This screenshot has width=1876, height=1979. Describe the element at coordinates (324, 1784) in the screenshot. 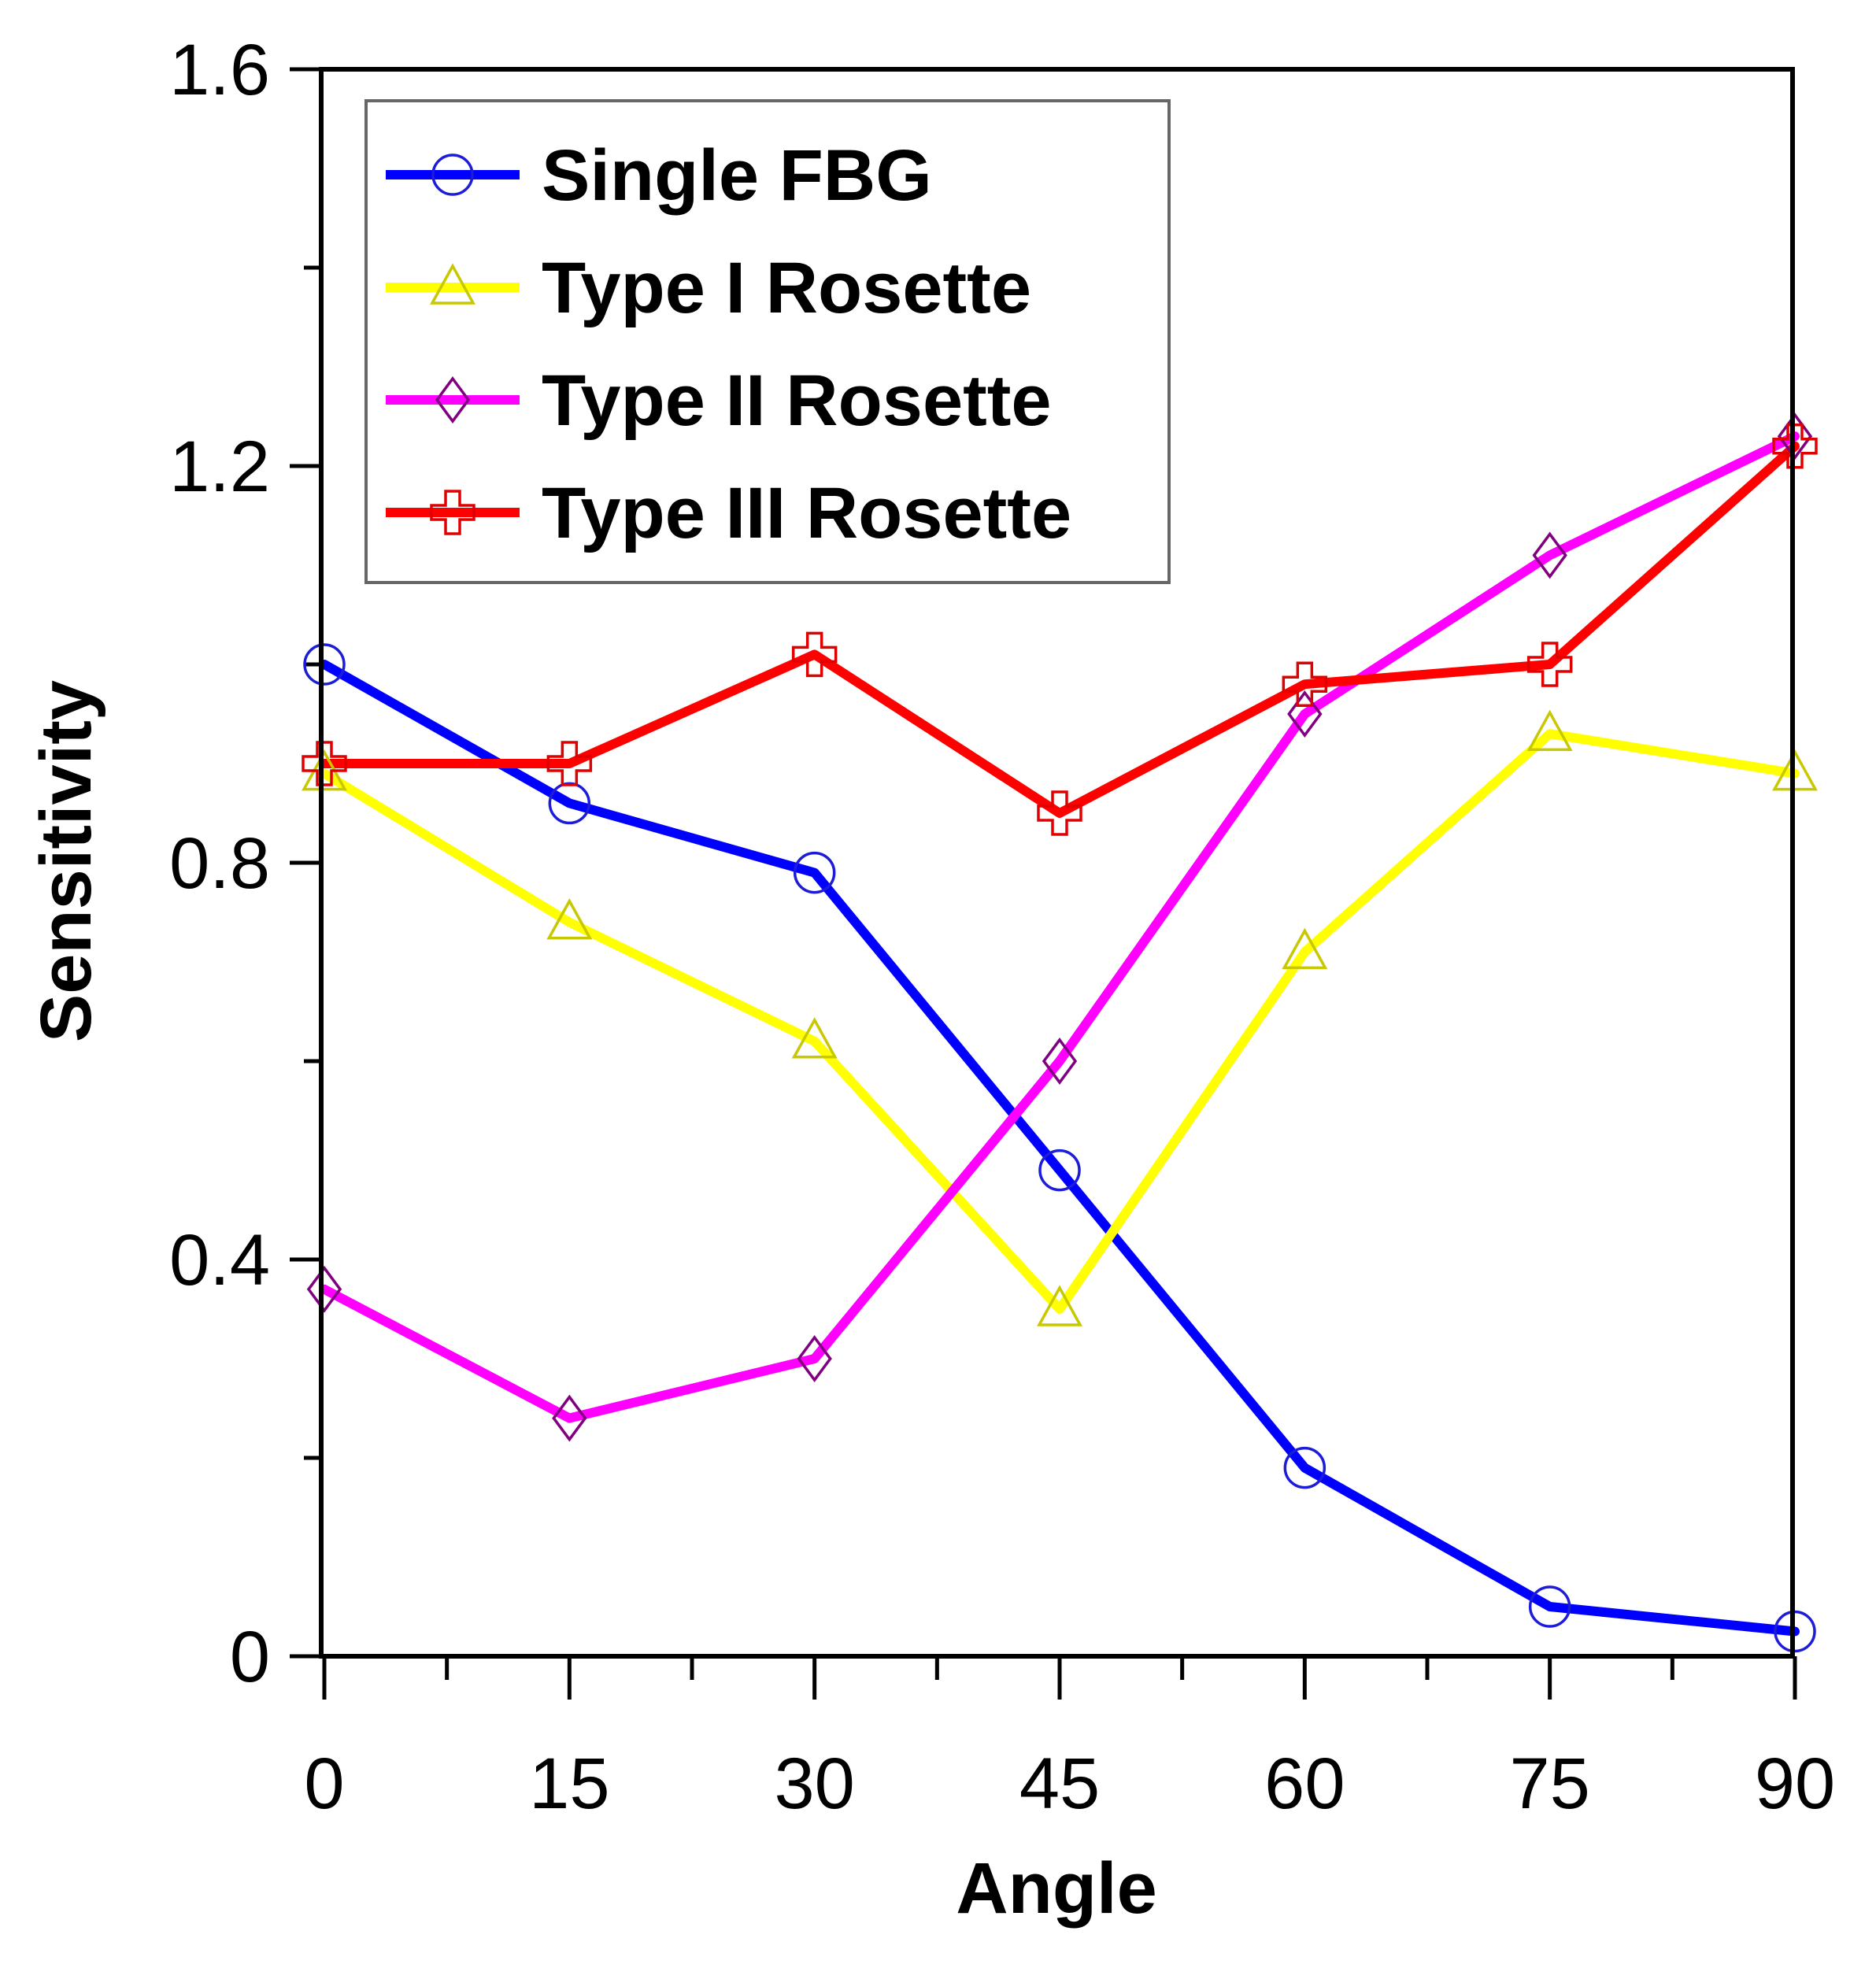

I see `x-tick-label: 0` at that location.